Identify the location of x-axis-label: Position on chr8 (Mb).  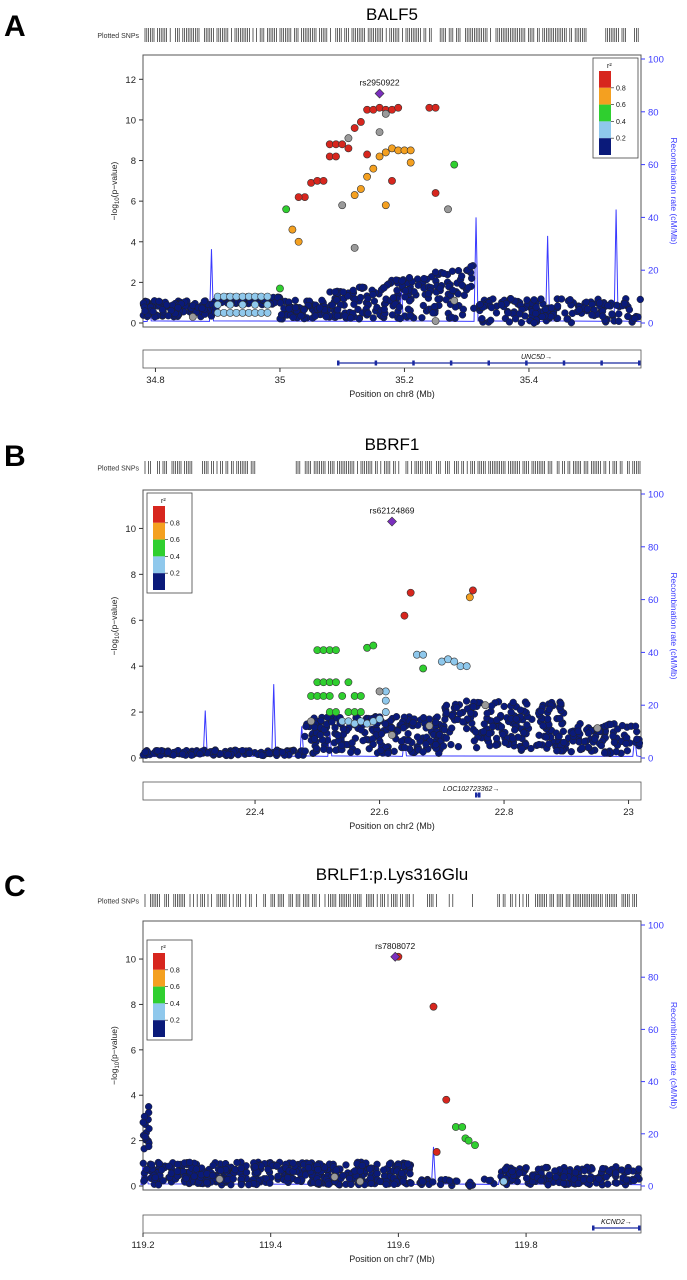
(392, 394).